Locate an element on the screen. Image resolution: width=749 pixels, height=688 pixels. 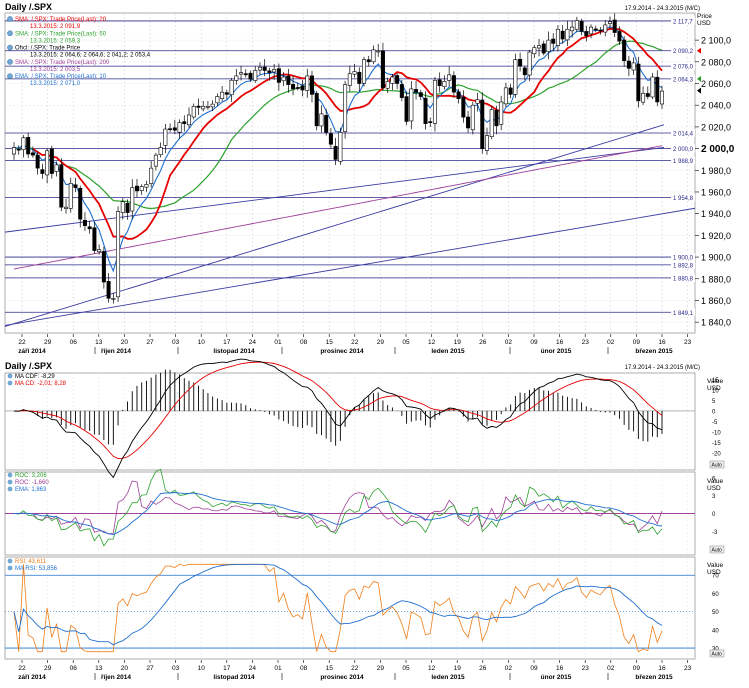
top-day-label: 01 is located at coordinates (278, 342).